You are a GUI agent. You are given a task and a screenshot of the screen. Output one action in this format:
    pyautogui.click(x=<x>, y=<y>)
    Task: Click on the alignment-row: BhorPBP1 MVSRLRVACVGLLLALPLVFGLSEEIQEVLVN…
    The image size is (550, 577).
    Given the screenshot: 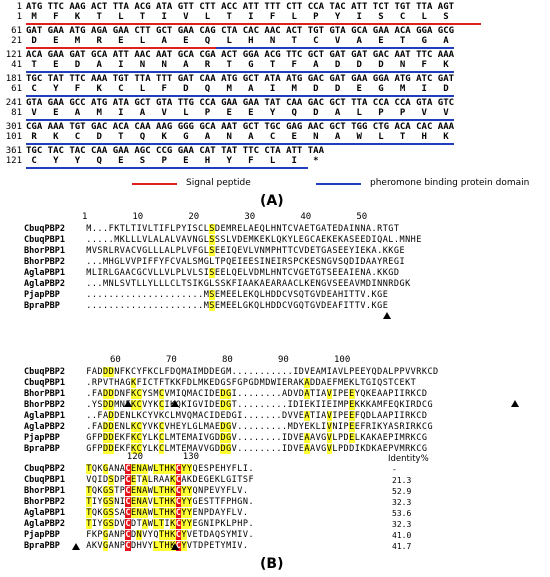 What is the action you would take?
    pyautogui.click(x=214, y=251)
    